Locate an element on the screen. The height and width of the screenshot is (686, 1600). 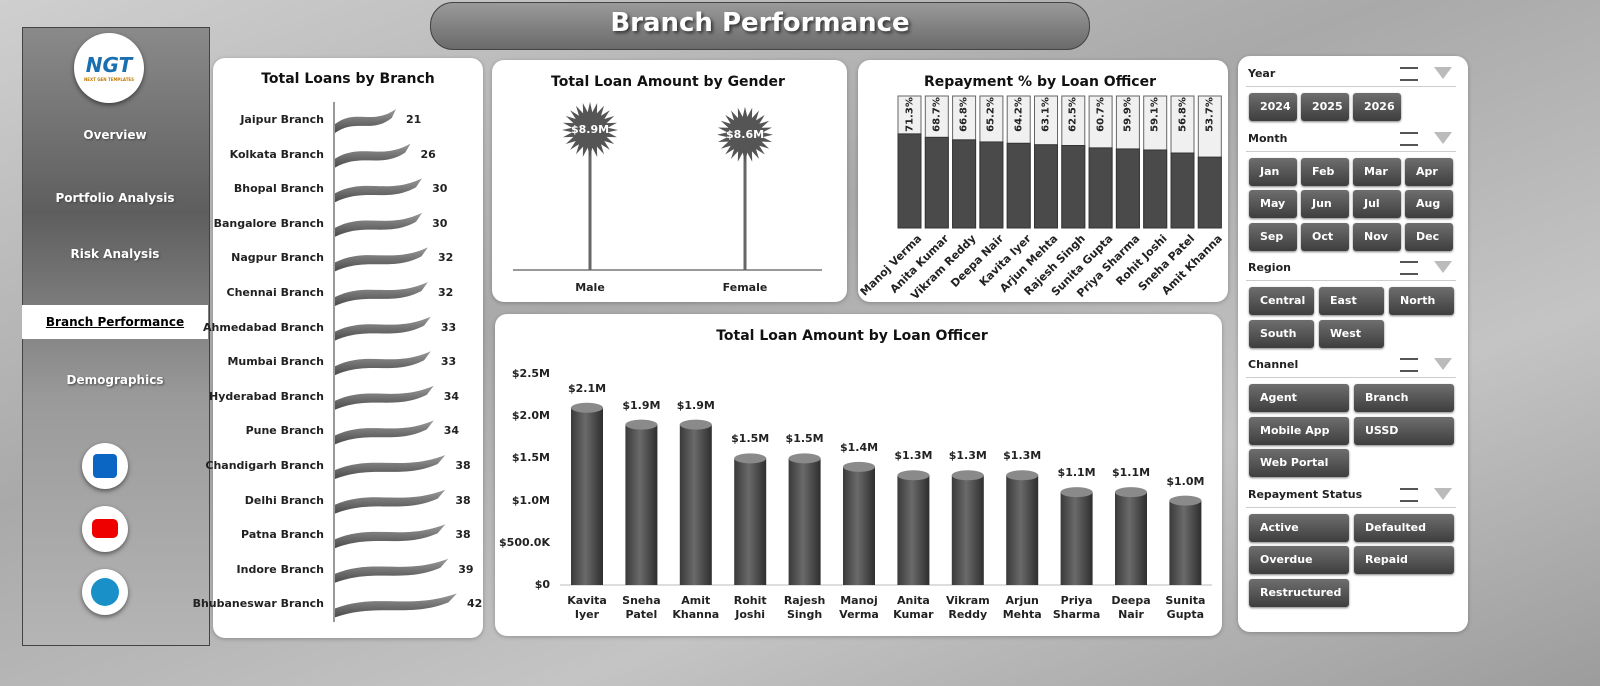
slicer-button: Jul is located at coordinates (1377, 204).